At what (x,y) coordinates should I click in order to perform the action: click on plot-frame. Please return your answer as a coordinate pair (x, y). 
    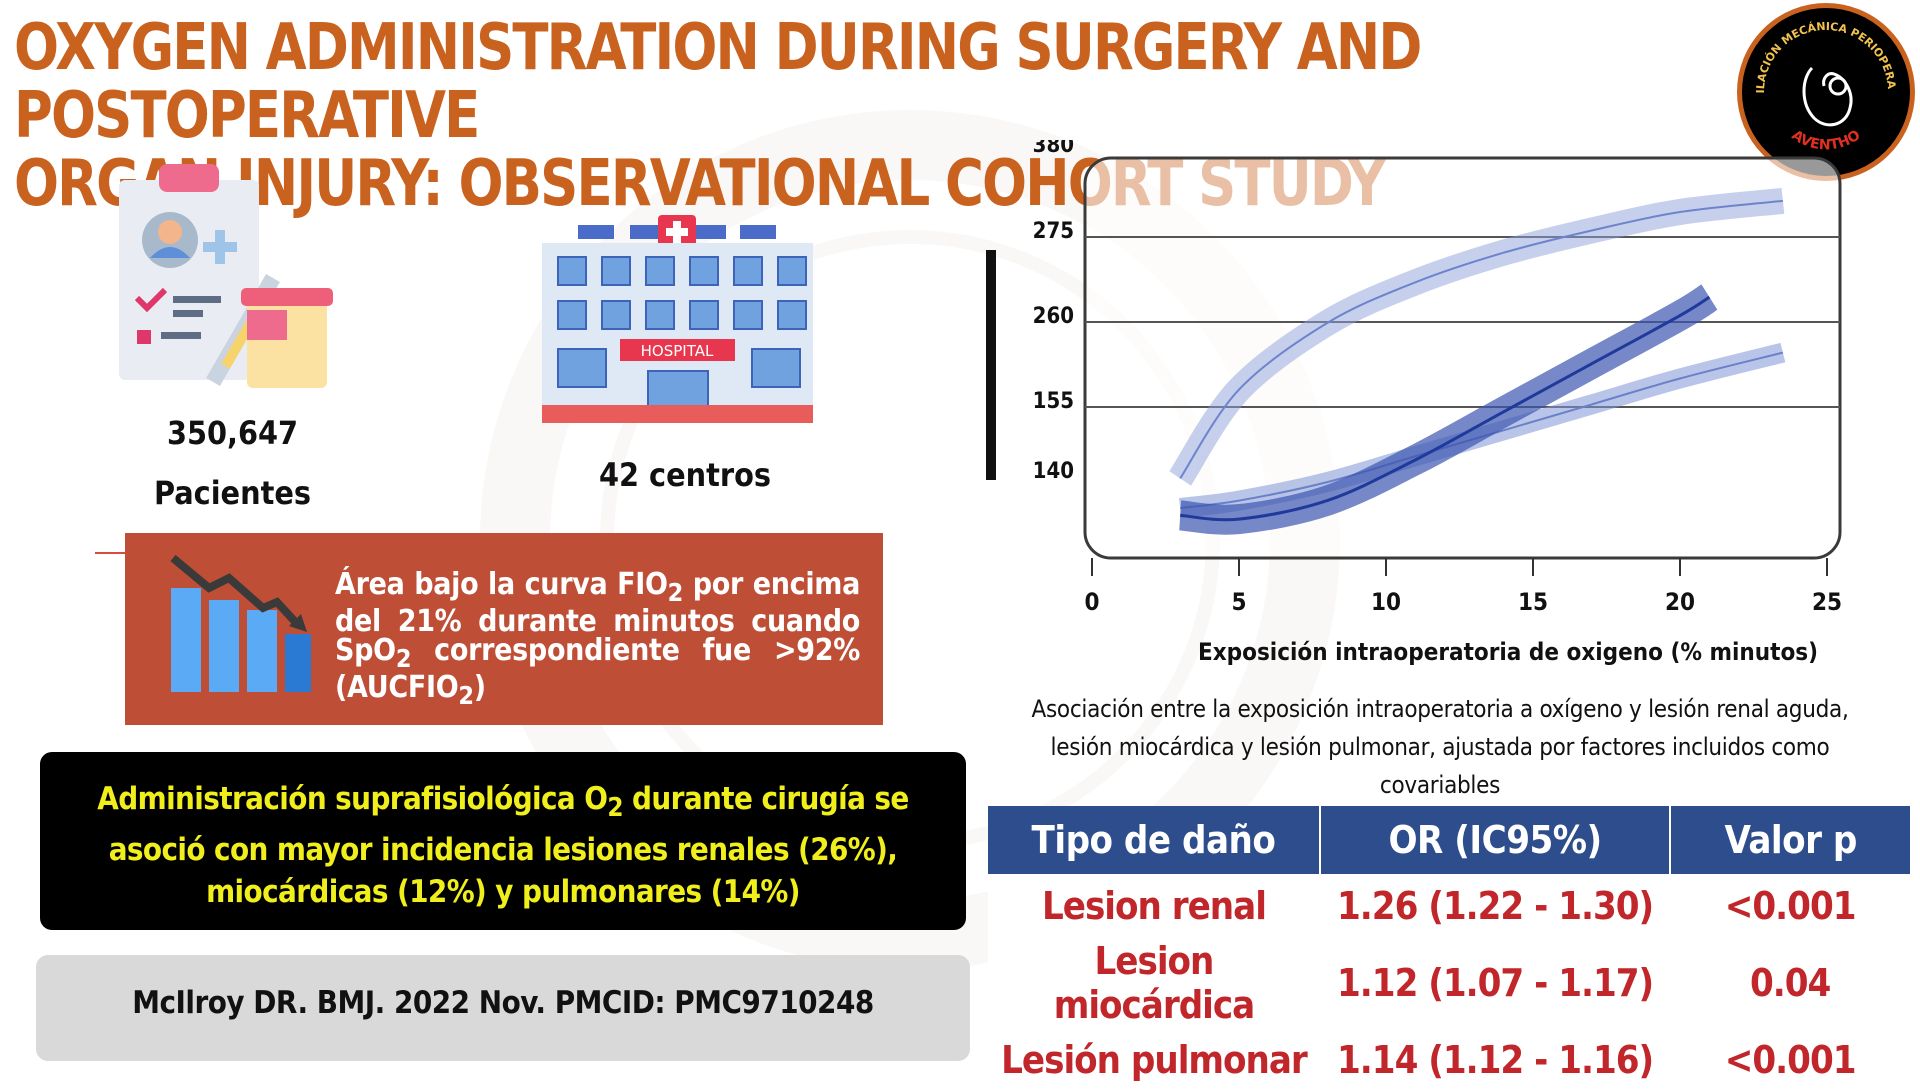
    Looking at the image, I should click on (1462, 358).